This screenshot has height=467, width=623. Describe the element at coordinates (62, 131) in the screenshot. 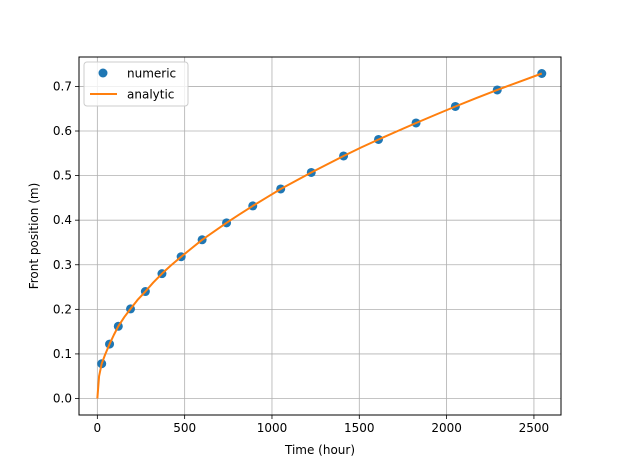

I see `y-tick-label: 0.6` at that location.